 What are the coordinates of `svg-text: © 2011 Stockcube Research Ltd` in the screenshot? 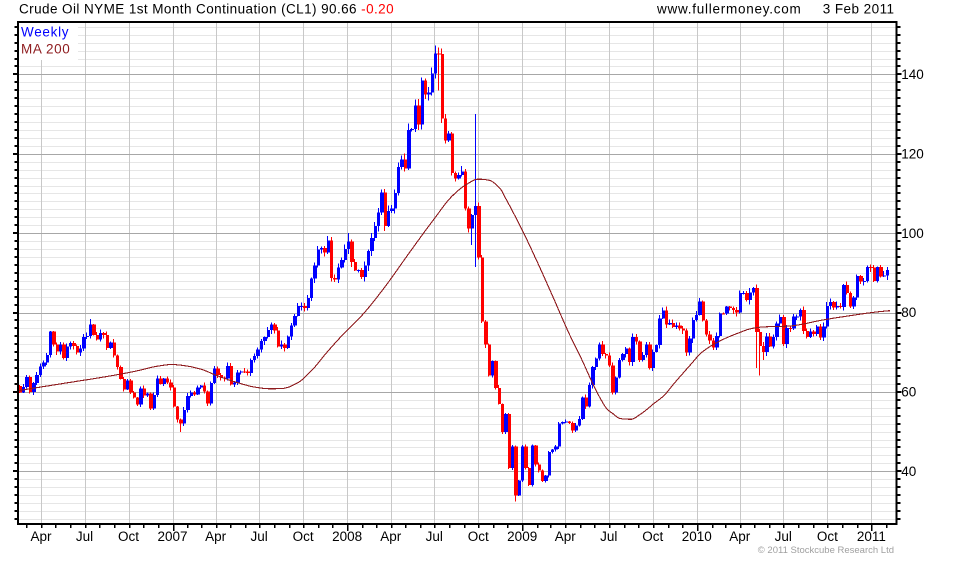 It's located at (826, 550).